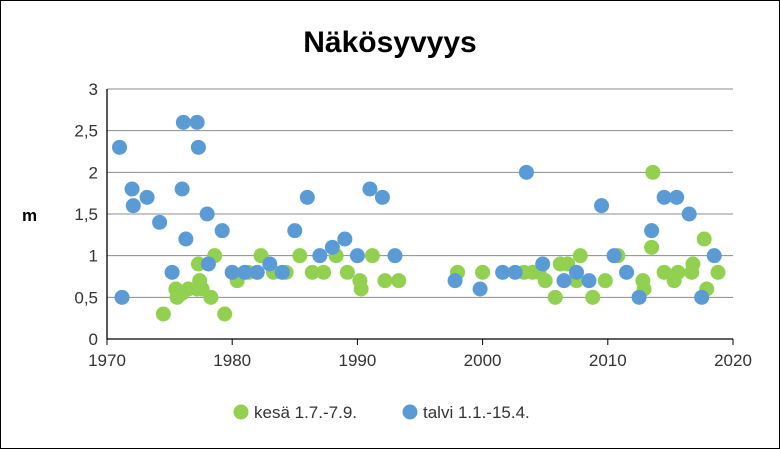  Describe the element at coordinates (93, 89) in the screenshot. I see `y-tick-label: 3` at that location.